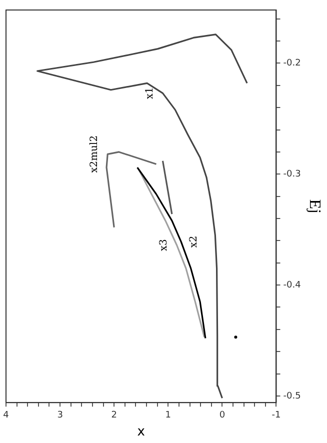 The image size is (327, 443). Describe the element at coordinates (141, 432) in the screenshot. I see `x-axis-title: x` at that location.